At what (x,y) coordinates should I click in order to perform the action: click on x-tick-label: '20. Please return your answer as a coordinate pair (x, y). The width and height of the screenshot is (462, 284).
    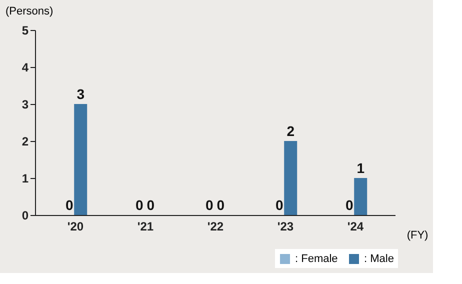
    Looking at the image, I should click on (75, 227).